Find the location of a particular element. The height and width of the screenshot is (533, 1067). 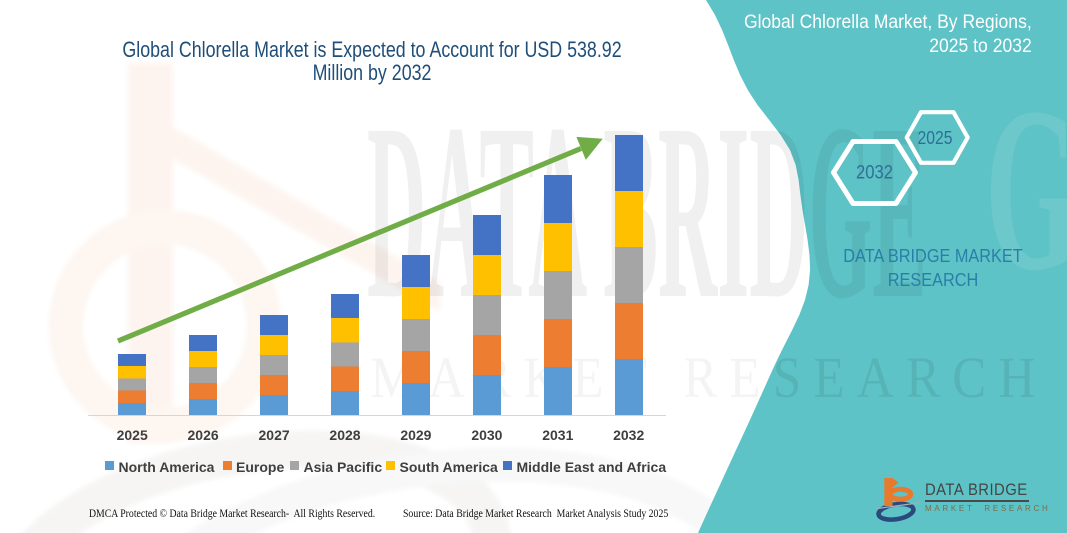

svg-text: 2032 is located at coordinates (874, 173).